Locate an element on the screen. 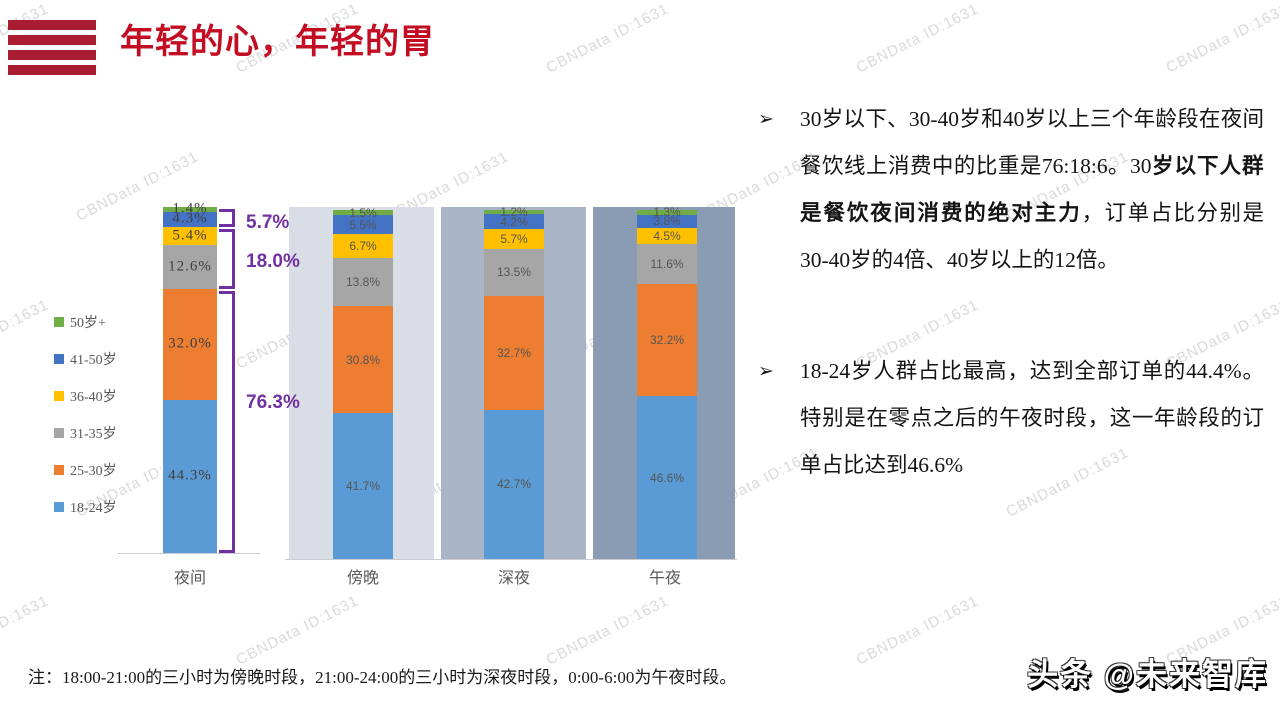 The width and height of the screenshot is (1280, 720). bar-value-label: 4.2% is located at coordinates (514, 221).